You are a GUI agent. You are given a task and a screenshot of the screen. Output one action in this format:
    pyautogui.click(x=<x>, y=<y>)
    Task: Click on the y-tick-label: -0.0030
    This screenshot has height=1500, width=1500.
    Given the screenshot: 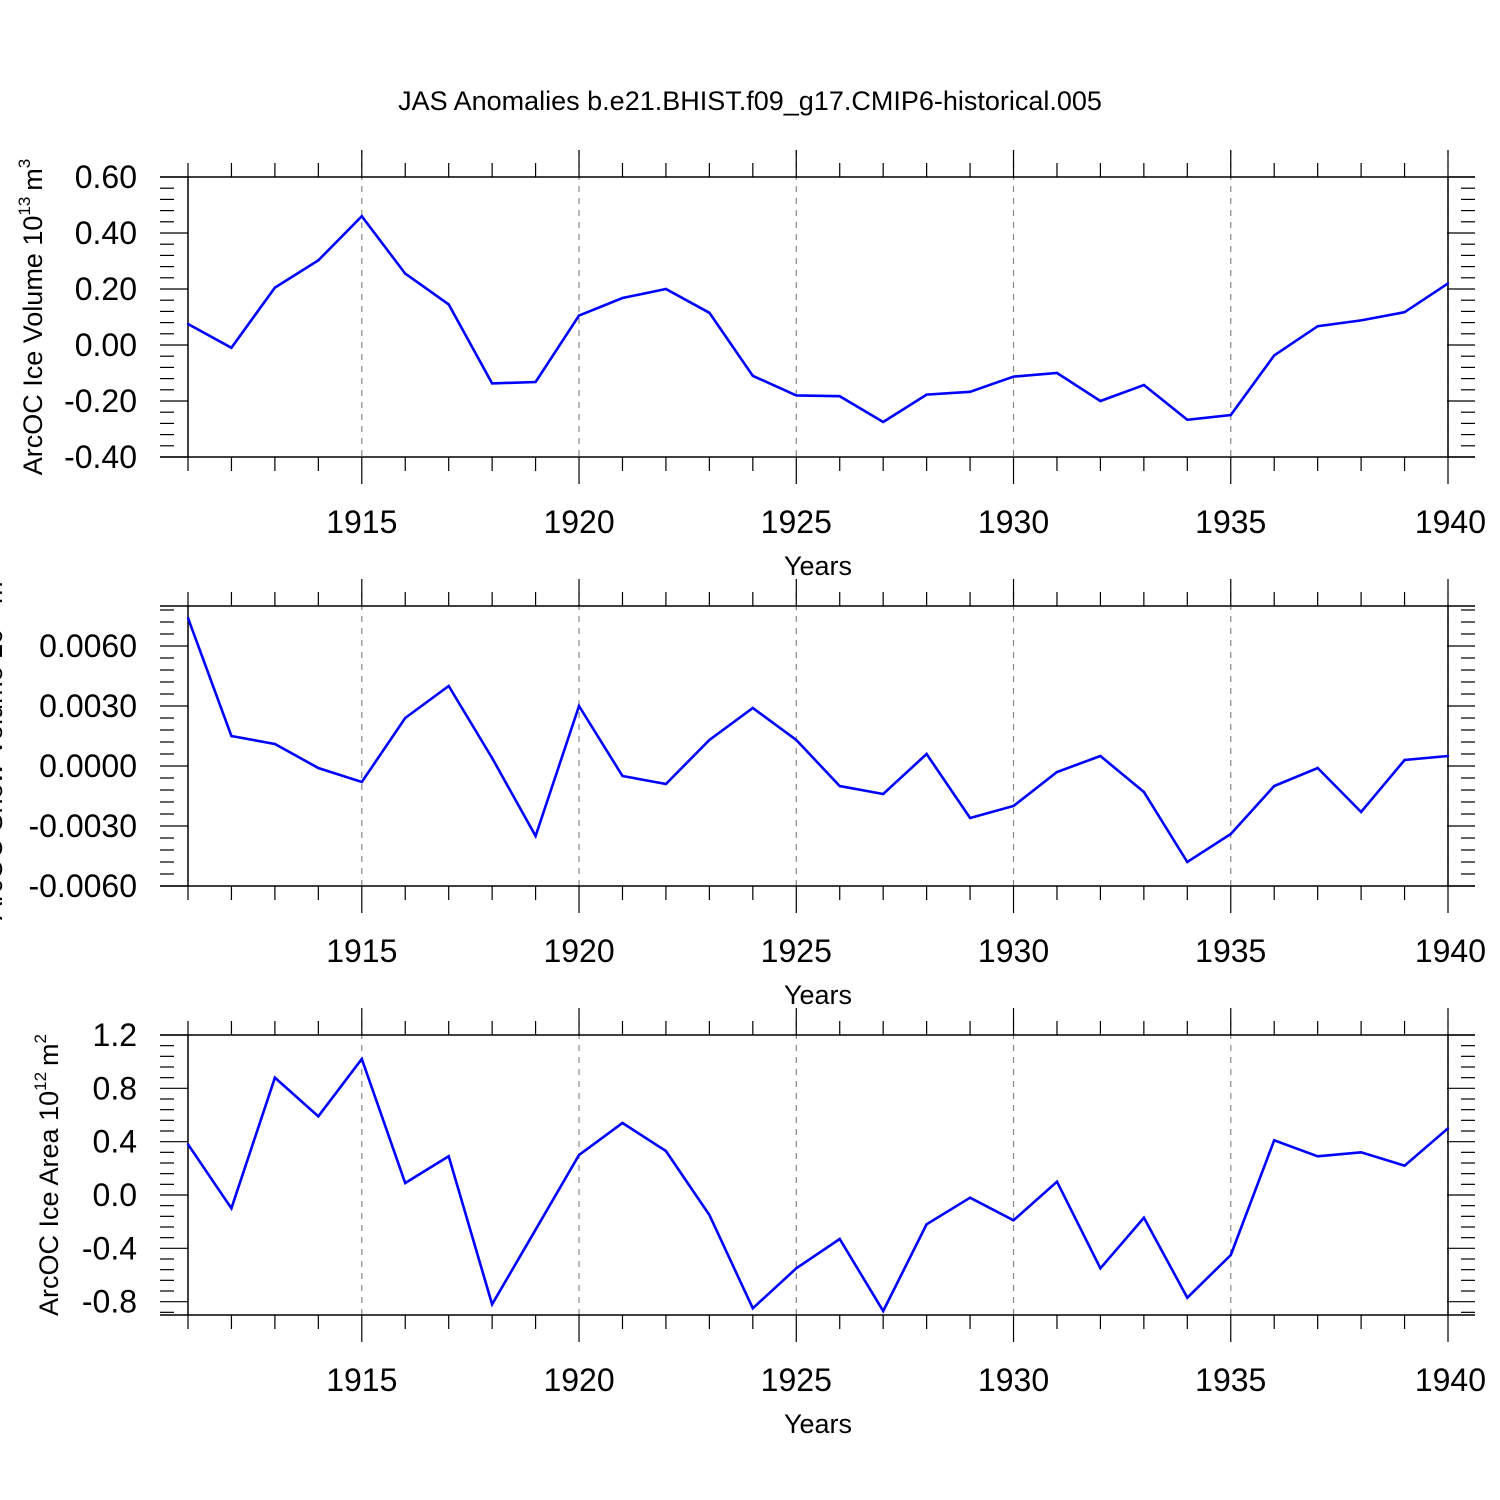 What is the action you would take?
    pyautogui.click(x=82, y=826)
    